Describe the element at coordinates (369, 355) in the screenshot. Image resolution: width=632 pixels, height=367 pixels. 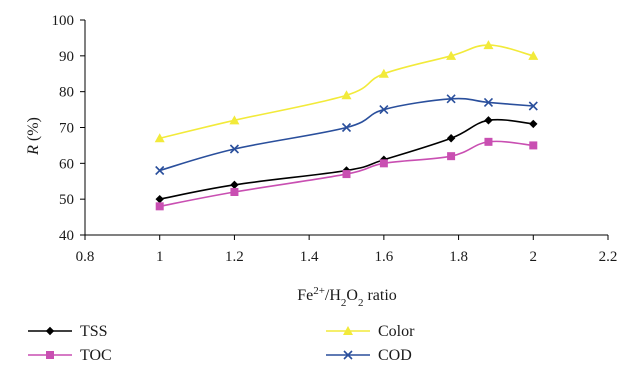
I see `legend-item-cod: COD` at that location.